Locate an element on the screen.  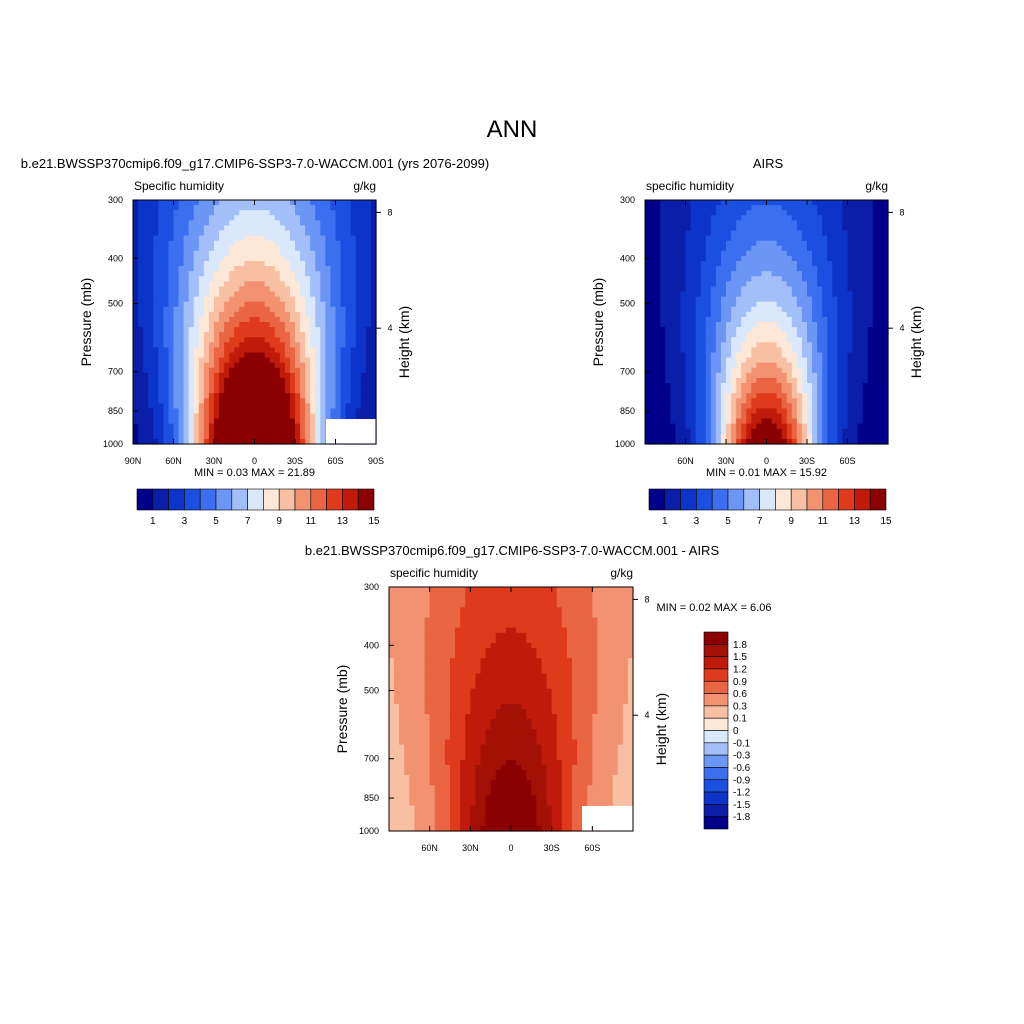
y-tick-label: 850 is located at coordinates (627, 411).